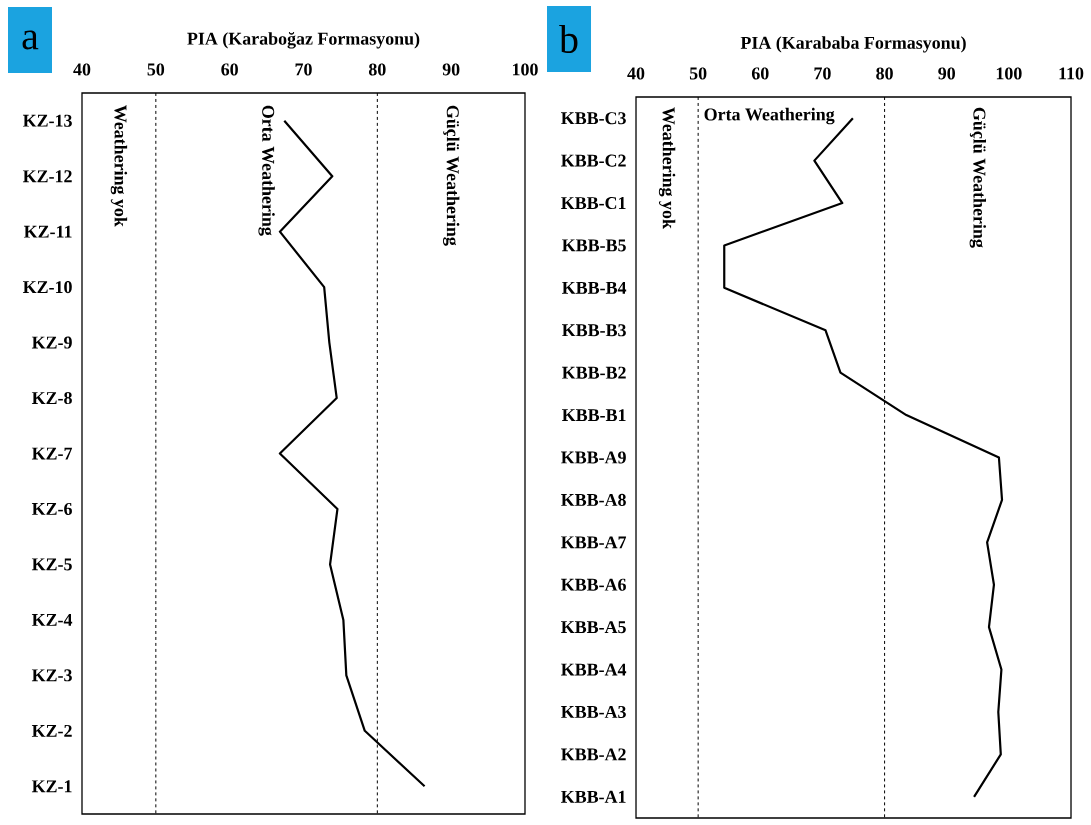 Image resolution: width=1091 pixels, height=825 pixels. What do you see at coordinates (593, 711) in the screenshot?
I see `y-tick-label: KBB-A3` at bounding box center [593, 711].